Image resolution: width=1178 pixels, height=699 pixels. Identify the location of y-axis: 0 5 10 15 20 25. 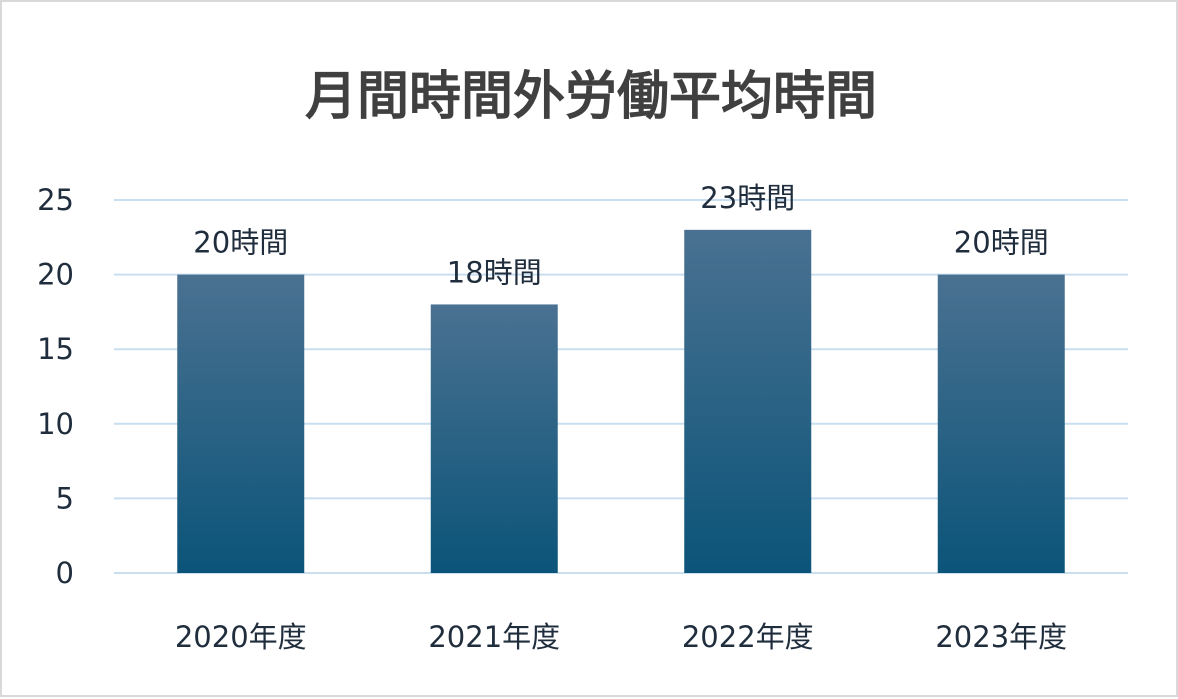
(55, 386).